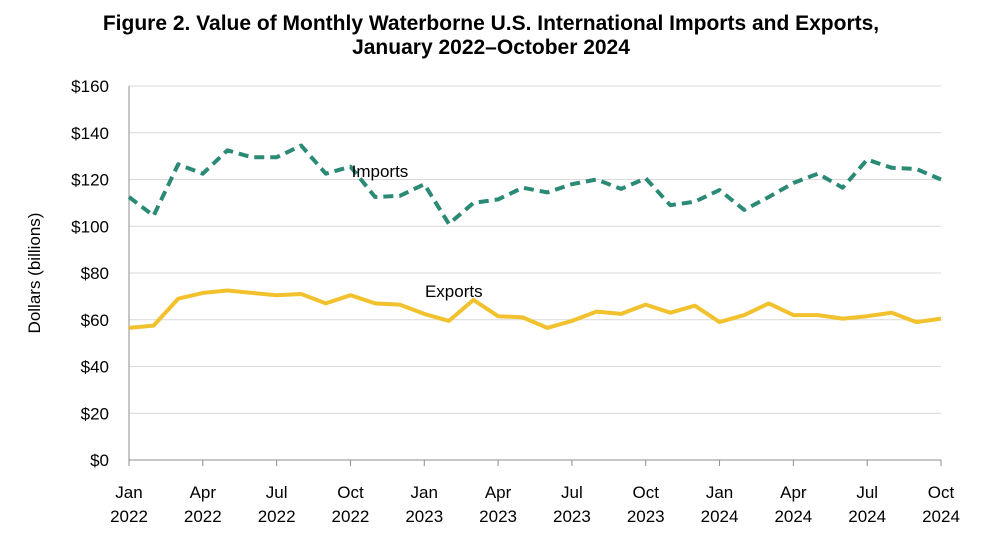 The width and height of the screenshot is (982, 538). Describe the element at coordinates (720, 504) in the screenshot. I see `x-tick-label: Jan 2024` at that location.